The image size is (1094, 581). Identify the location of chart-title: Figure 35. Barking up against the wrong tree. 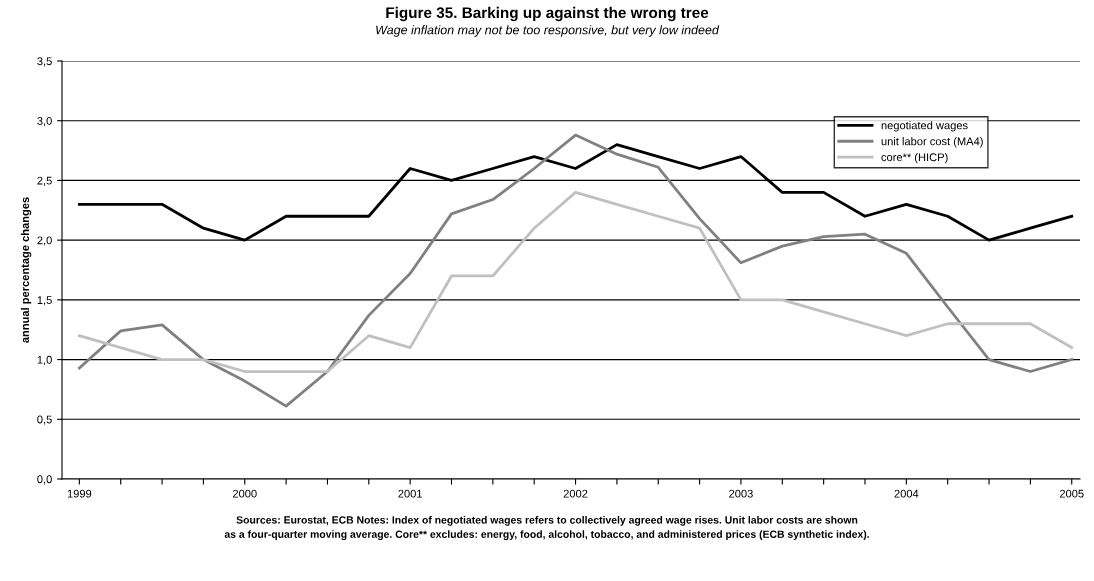
(547, 14).